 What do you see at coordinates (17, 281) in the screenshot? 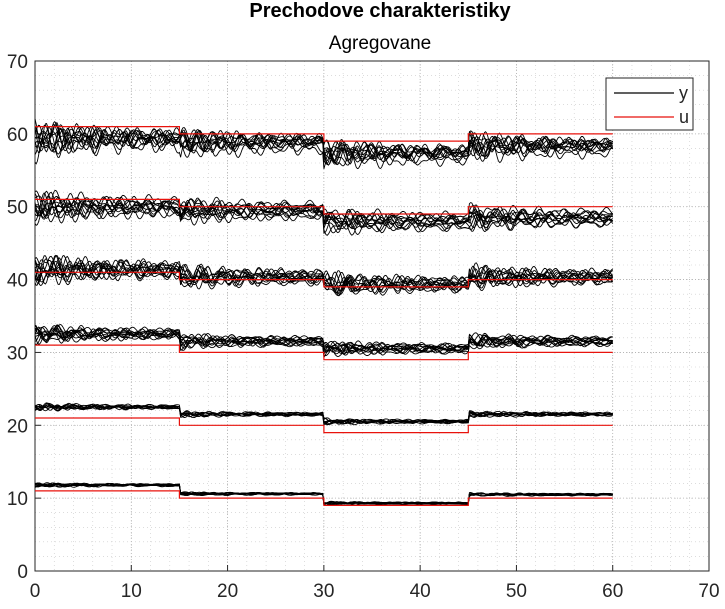
I see `y-tick-label: 40` at bounding box center [17, 281].